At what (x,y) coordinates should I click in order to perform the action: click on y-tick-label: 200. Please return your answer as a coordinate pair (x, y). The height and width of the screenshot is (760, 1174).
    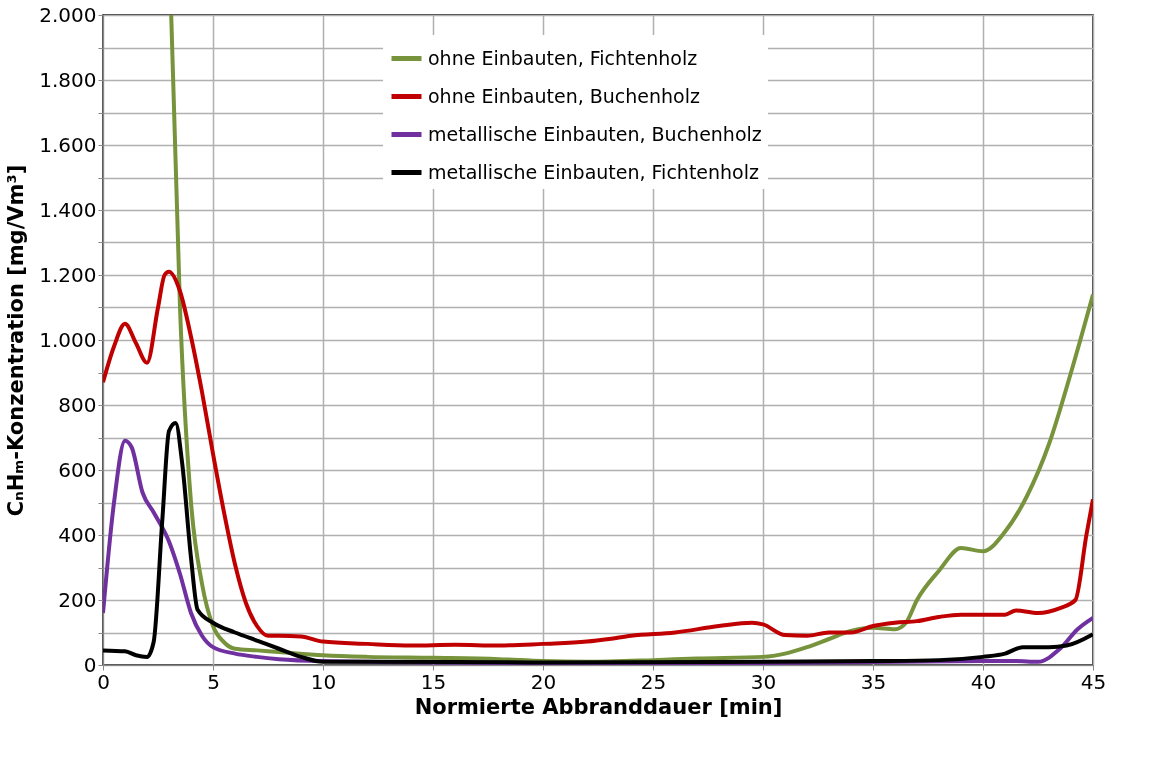
    Looking at the image, I should click on (77, 599).